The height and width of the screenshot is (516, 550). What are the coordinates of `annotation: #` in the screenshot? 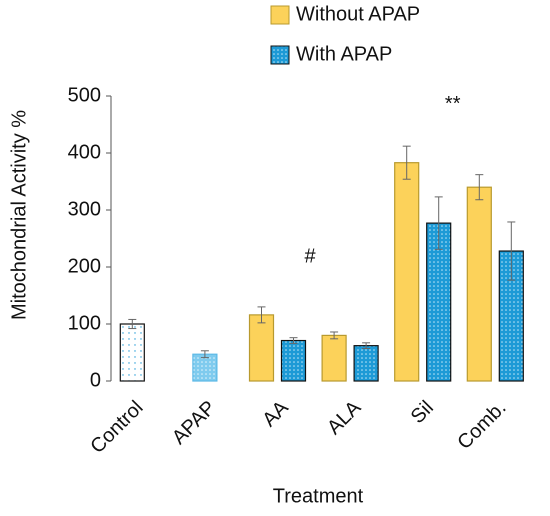 It's located at (311, 257).